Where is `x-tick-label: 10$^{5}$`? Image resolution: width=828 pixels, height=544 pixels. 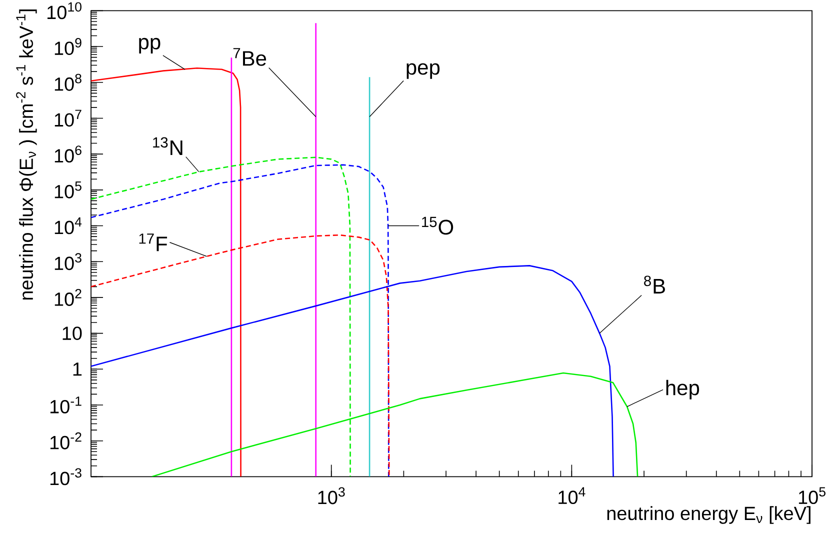 x-tick-label: 10$^{5}$ is located at coordinates (812, 495).